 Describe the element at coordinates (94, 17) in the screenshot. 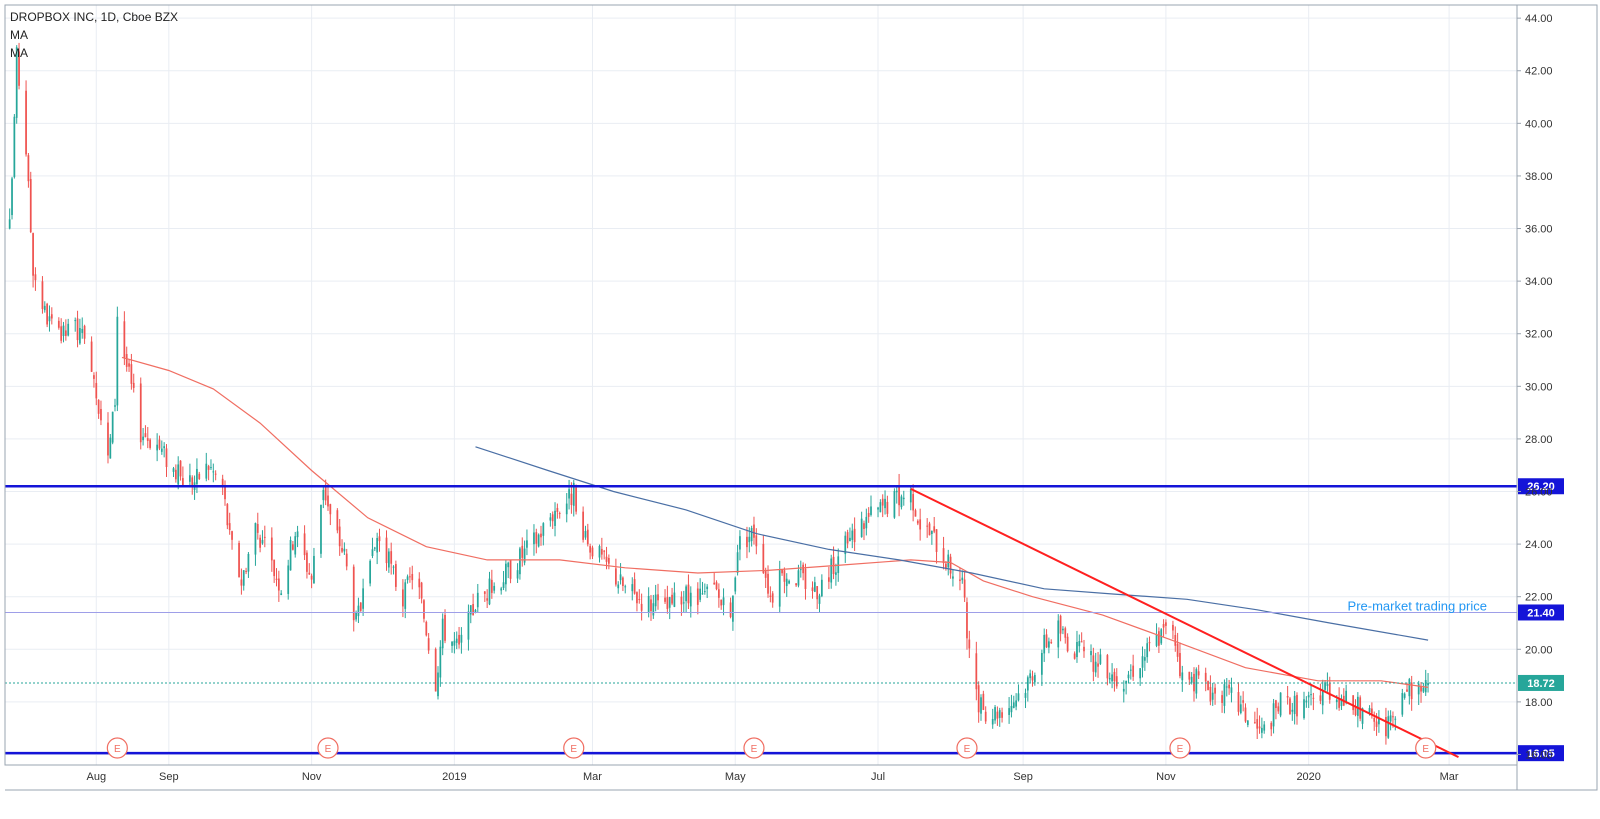

I see `symbol-title: DROPBOX INC, 1D, Cboe BZX` at that location.